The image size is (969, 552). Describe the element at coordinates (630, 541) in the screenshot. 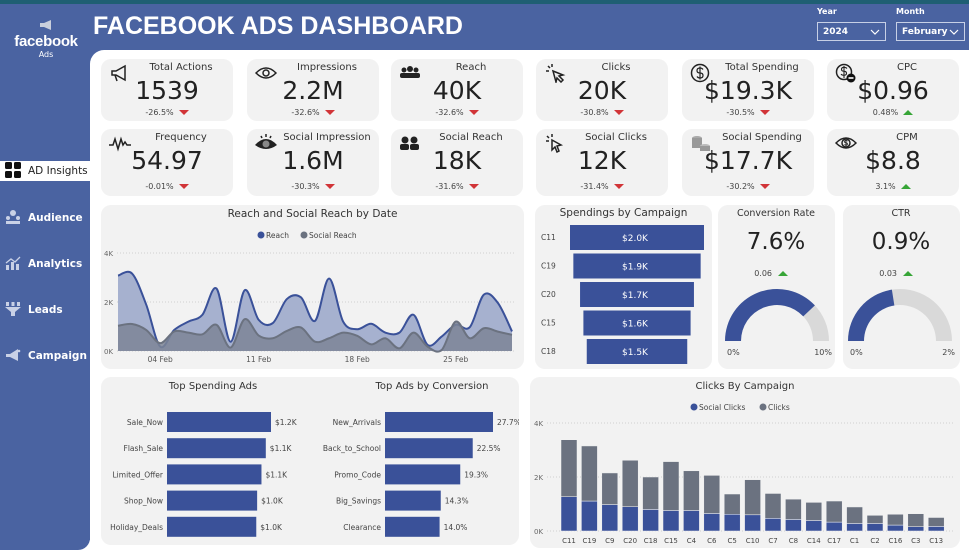

I see `x-tick-label: C20` at that location.